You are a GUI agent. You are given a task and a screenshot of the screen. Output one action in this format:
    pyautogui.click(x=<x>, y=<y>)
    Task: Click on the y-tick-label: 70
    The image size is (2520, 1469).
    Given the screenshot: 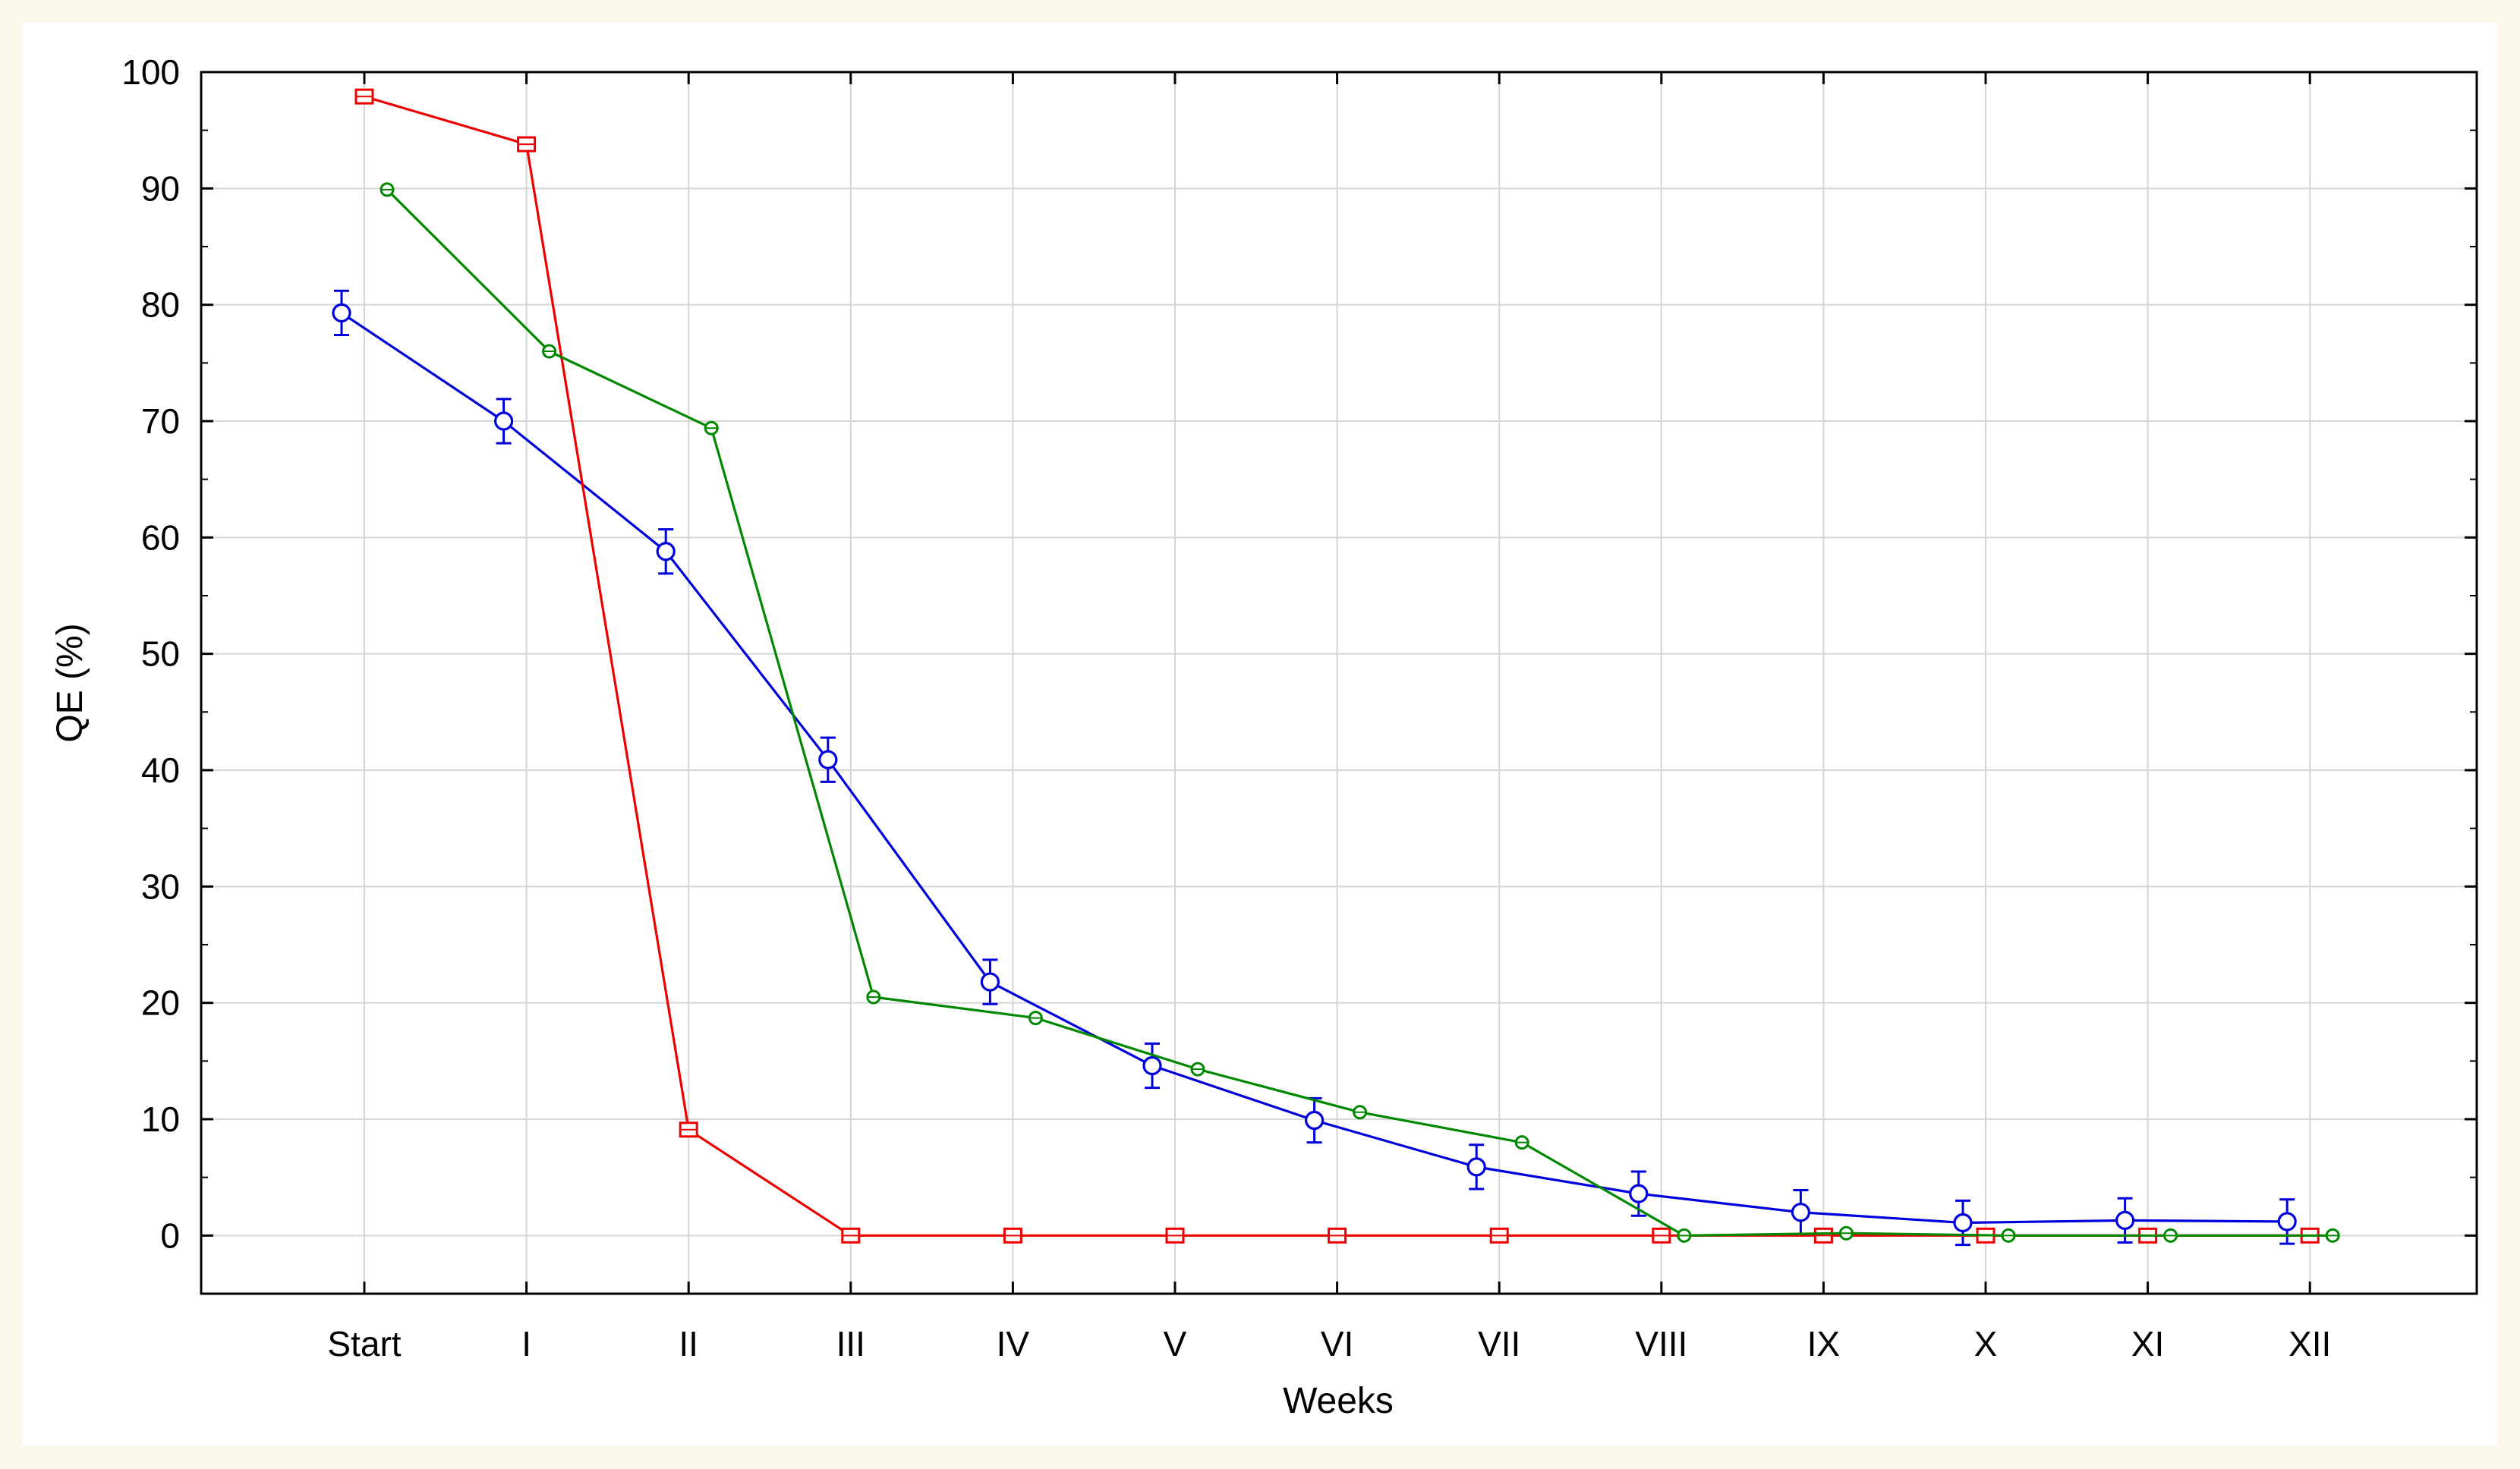 What is the action you would take?
    pyautogui.click(x=160, y=421)
    